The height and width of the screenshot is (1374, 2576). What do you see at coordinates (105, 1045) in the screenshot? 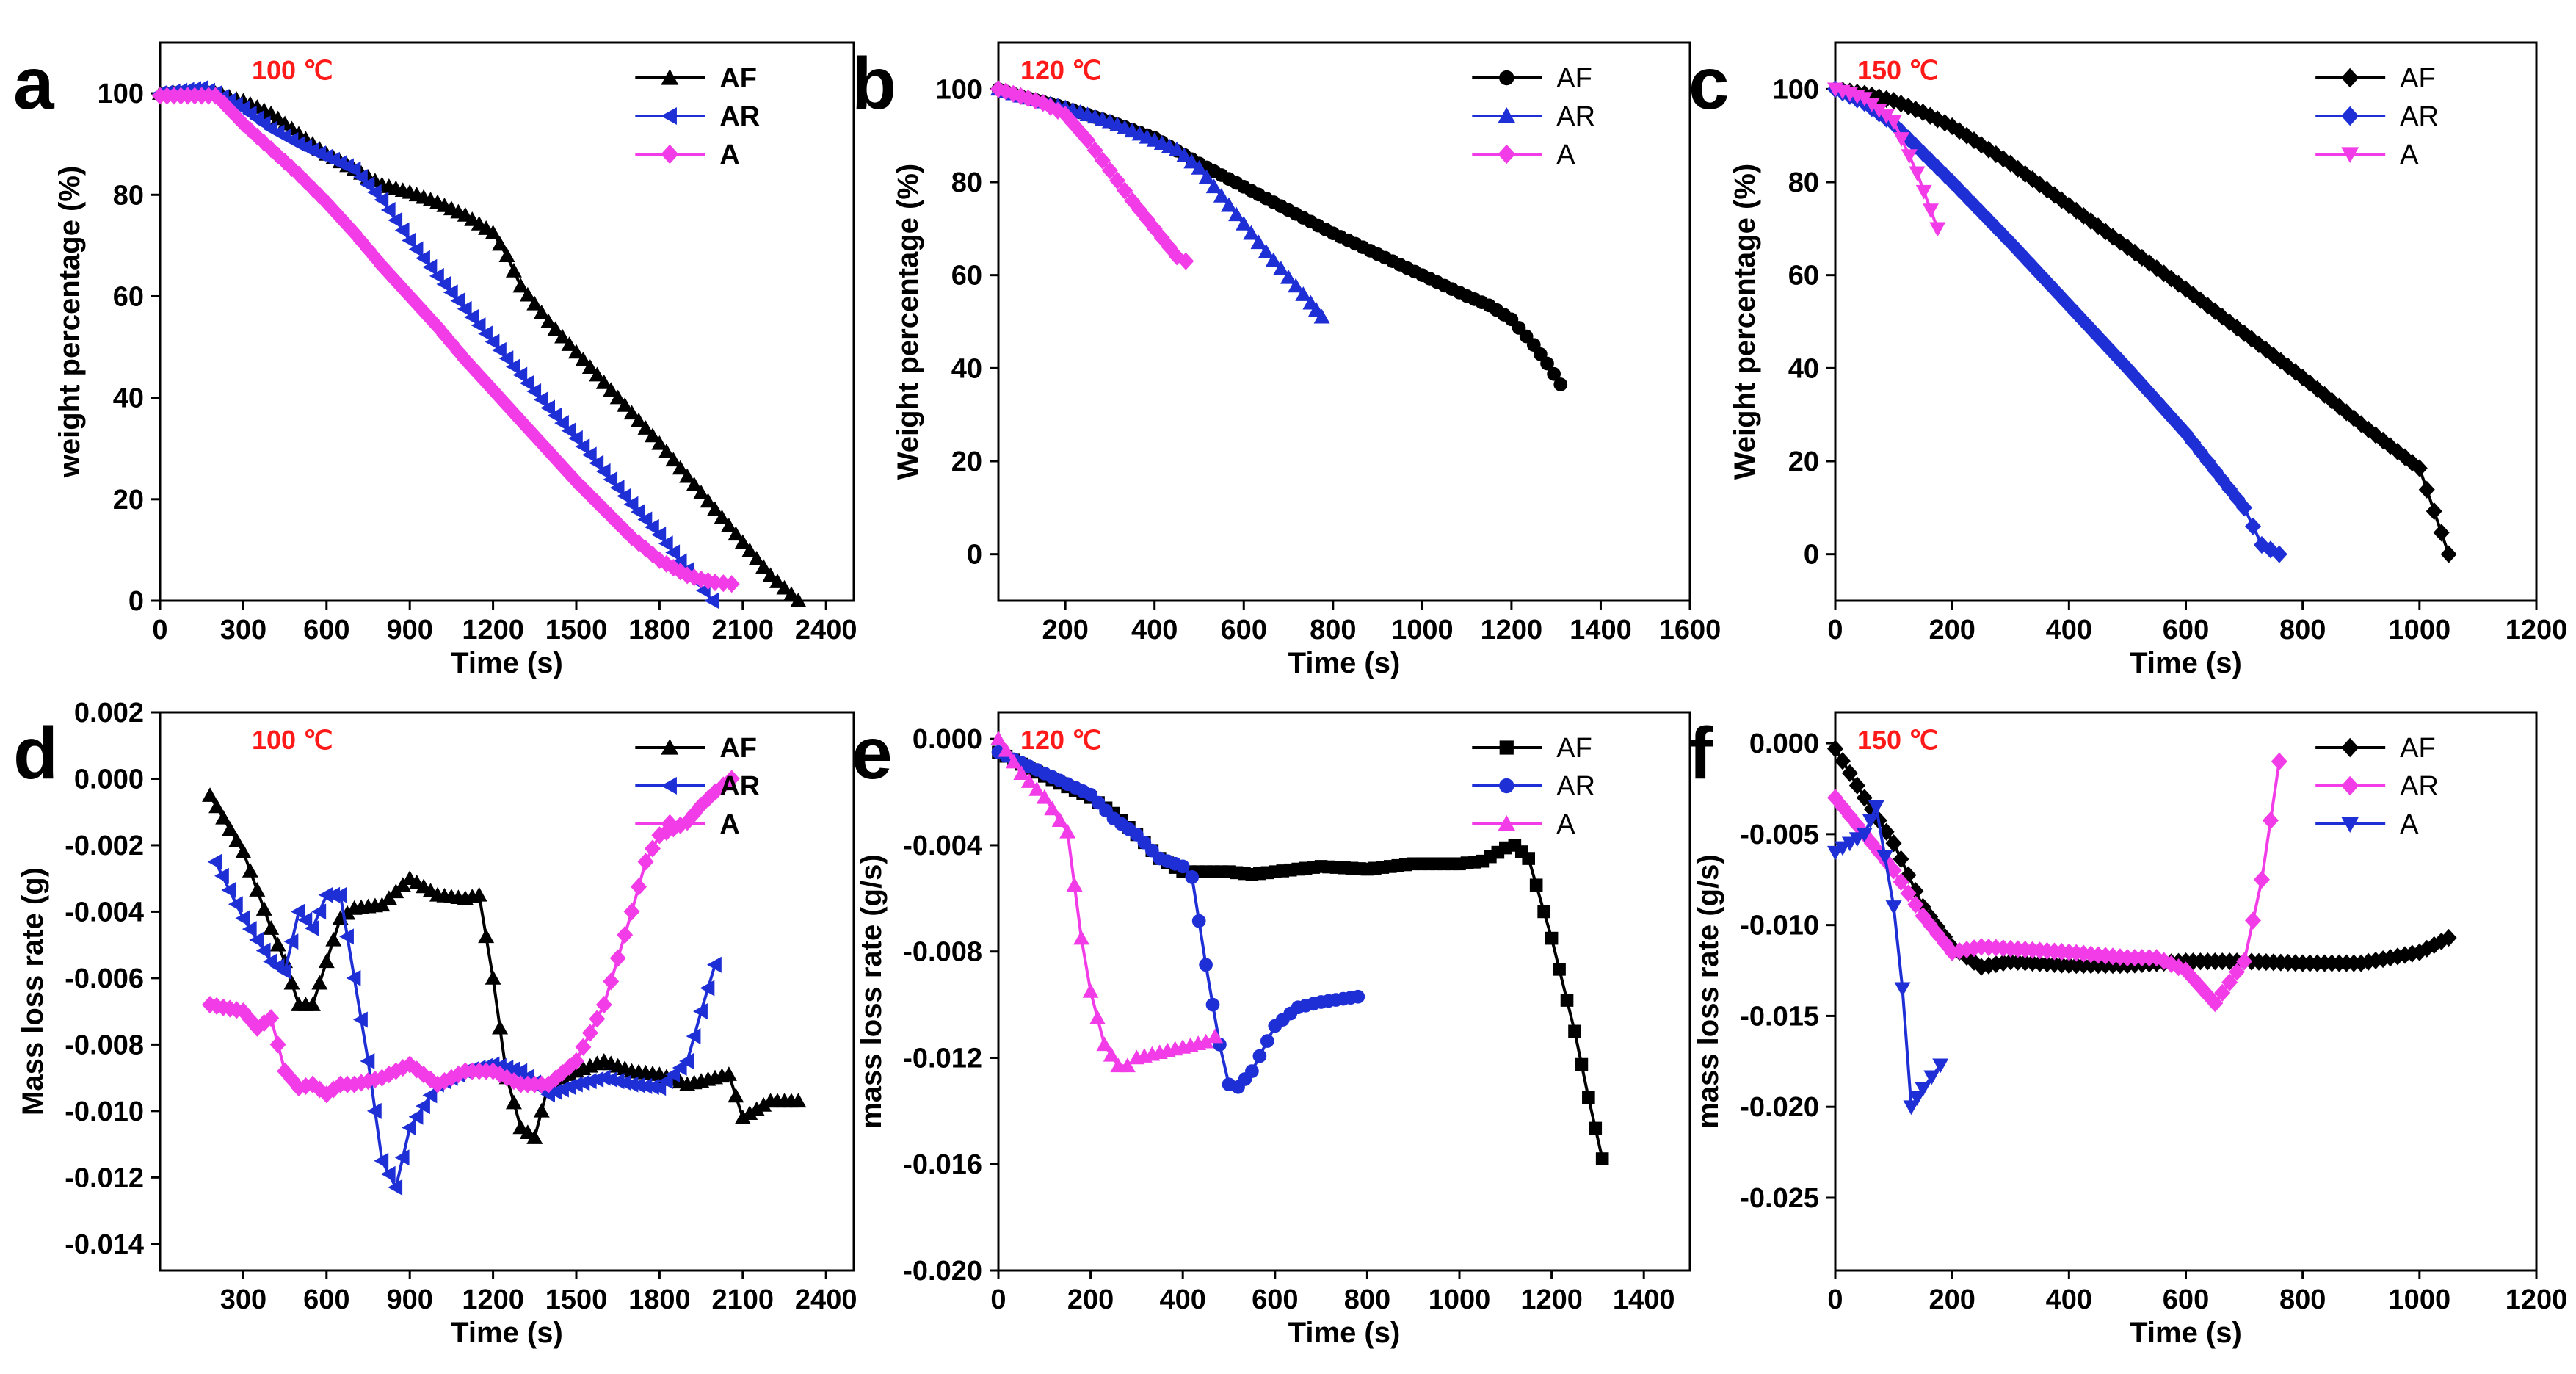
I see `y-tick-label: -0.008` at bounding box center [105, 1045].